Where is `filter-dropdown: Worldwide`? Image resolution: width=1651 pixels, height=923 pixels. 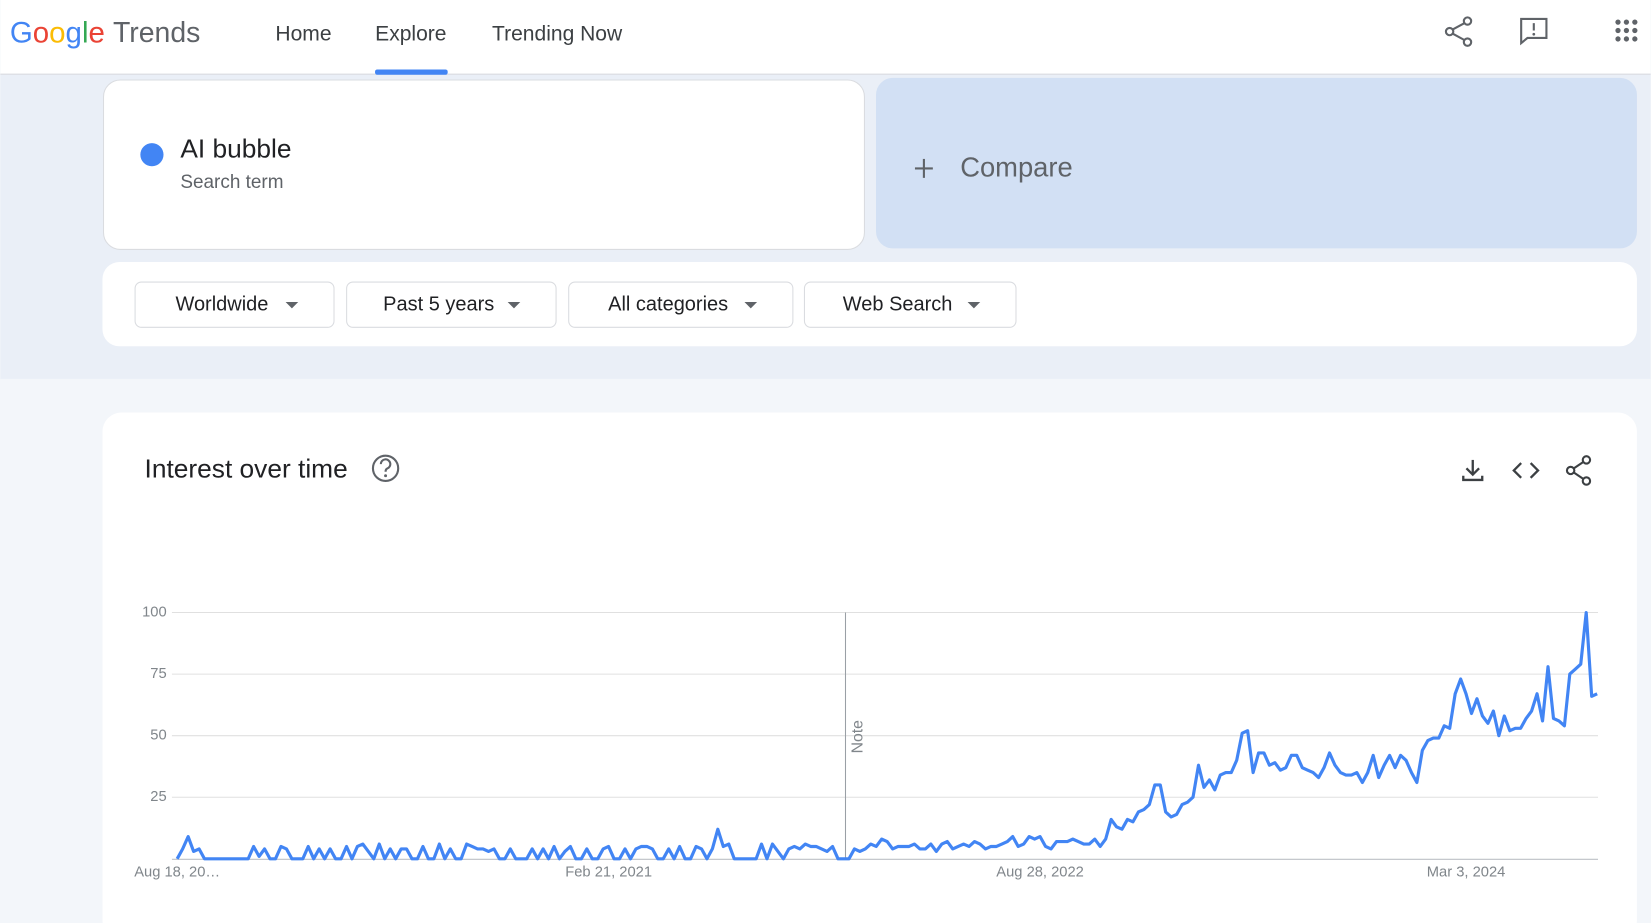 filter-dropdown: Worldwide is located at coordinates (234, 304).